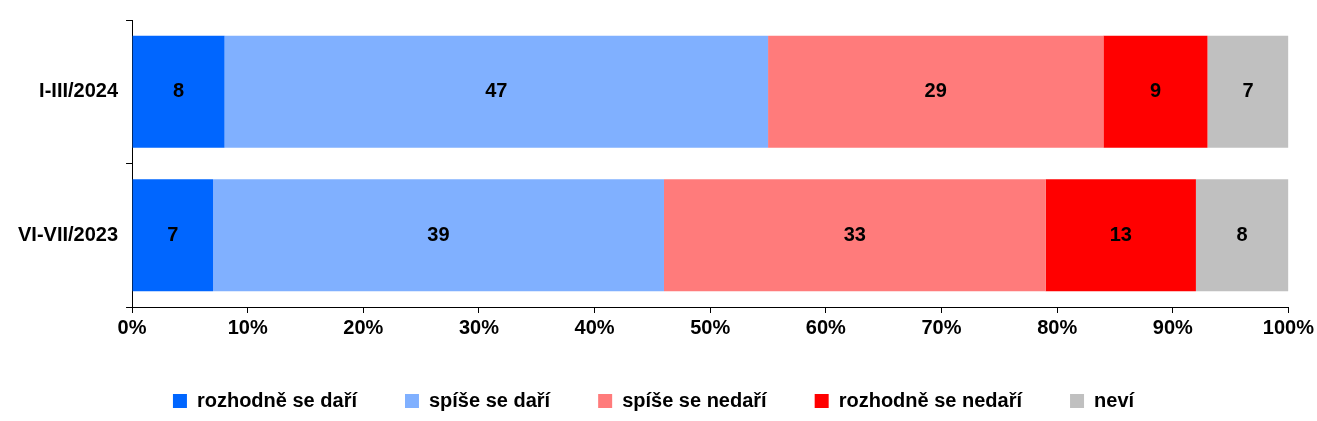  What do you see at coordinates (1173, 326) in the screenshot?
I see `x-tick-label: 90%` at bounding box center [1173, 326].